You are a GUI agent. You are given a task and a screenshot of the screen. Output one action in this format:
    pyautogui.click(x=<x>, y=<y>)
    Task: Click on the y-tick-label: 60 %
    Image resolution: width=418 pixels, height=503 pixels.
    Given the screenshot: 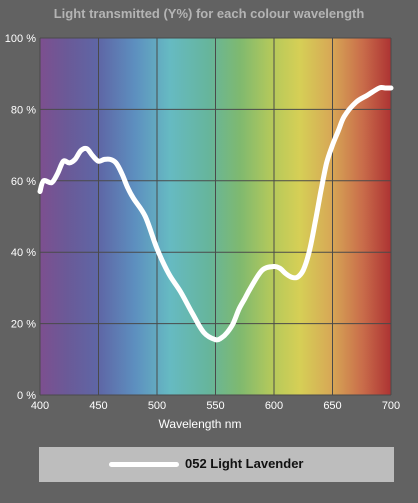 What is the action you would take?
    pyautogui.click(x=23, y=182)
    